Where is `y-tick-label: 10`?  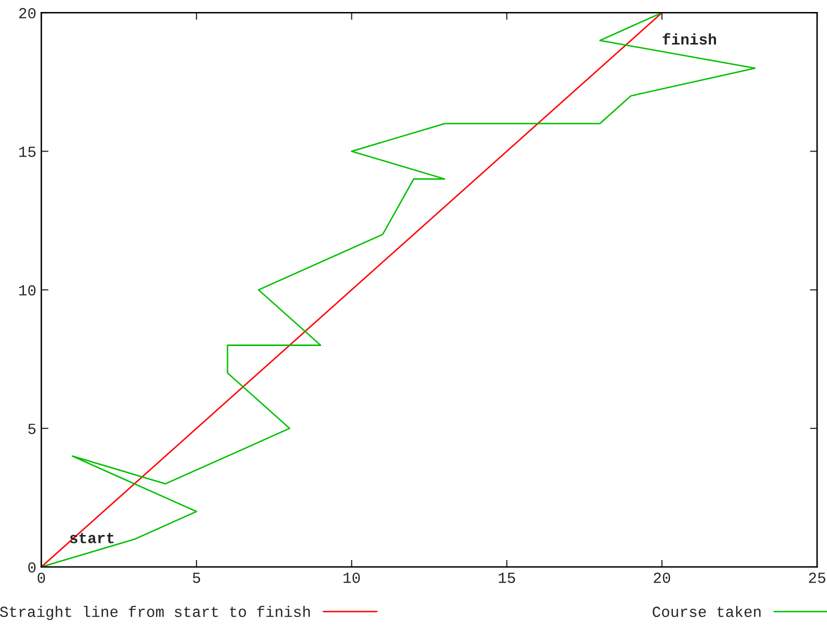 y-tick-label: 10 is located at coordinates (27, 290).